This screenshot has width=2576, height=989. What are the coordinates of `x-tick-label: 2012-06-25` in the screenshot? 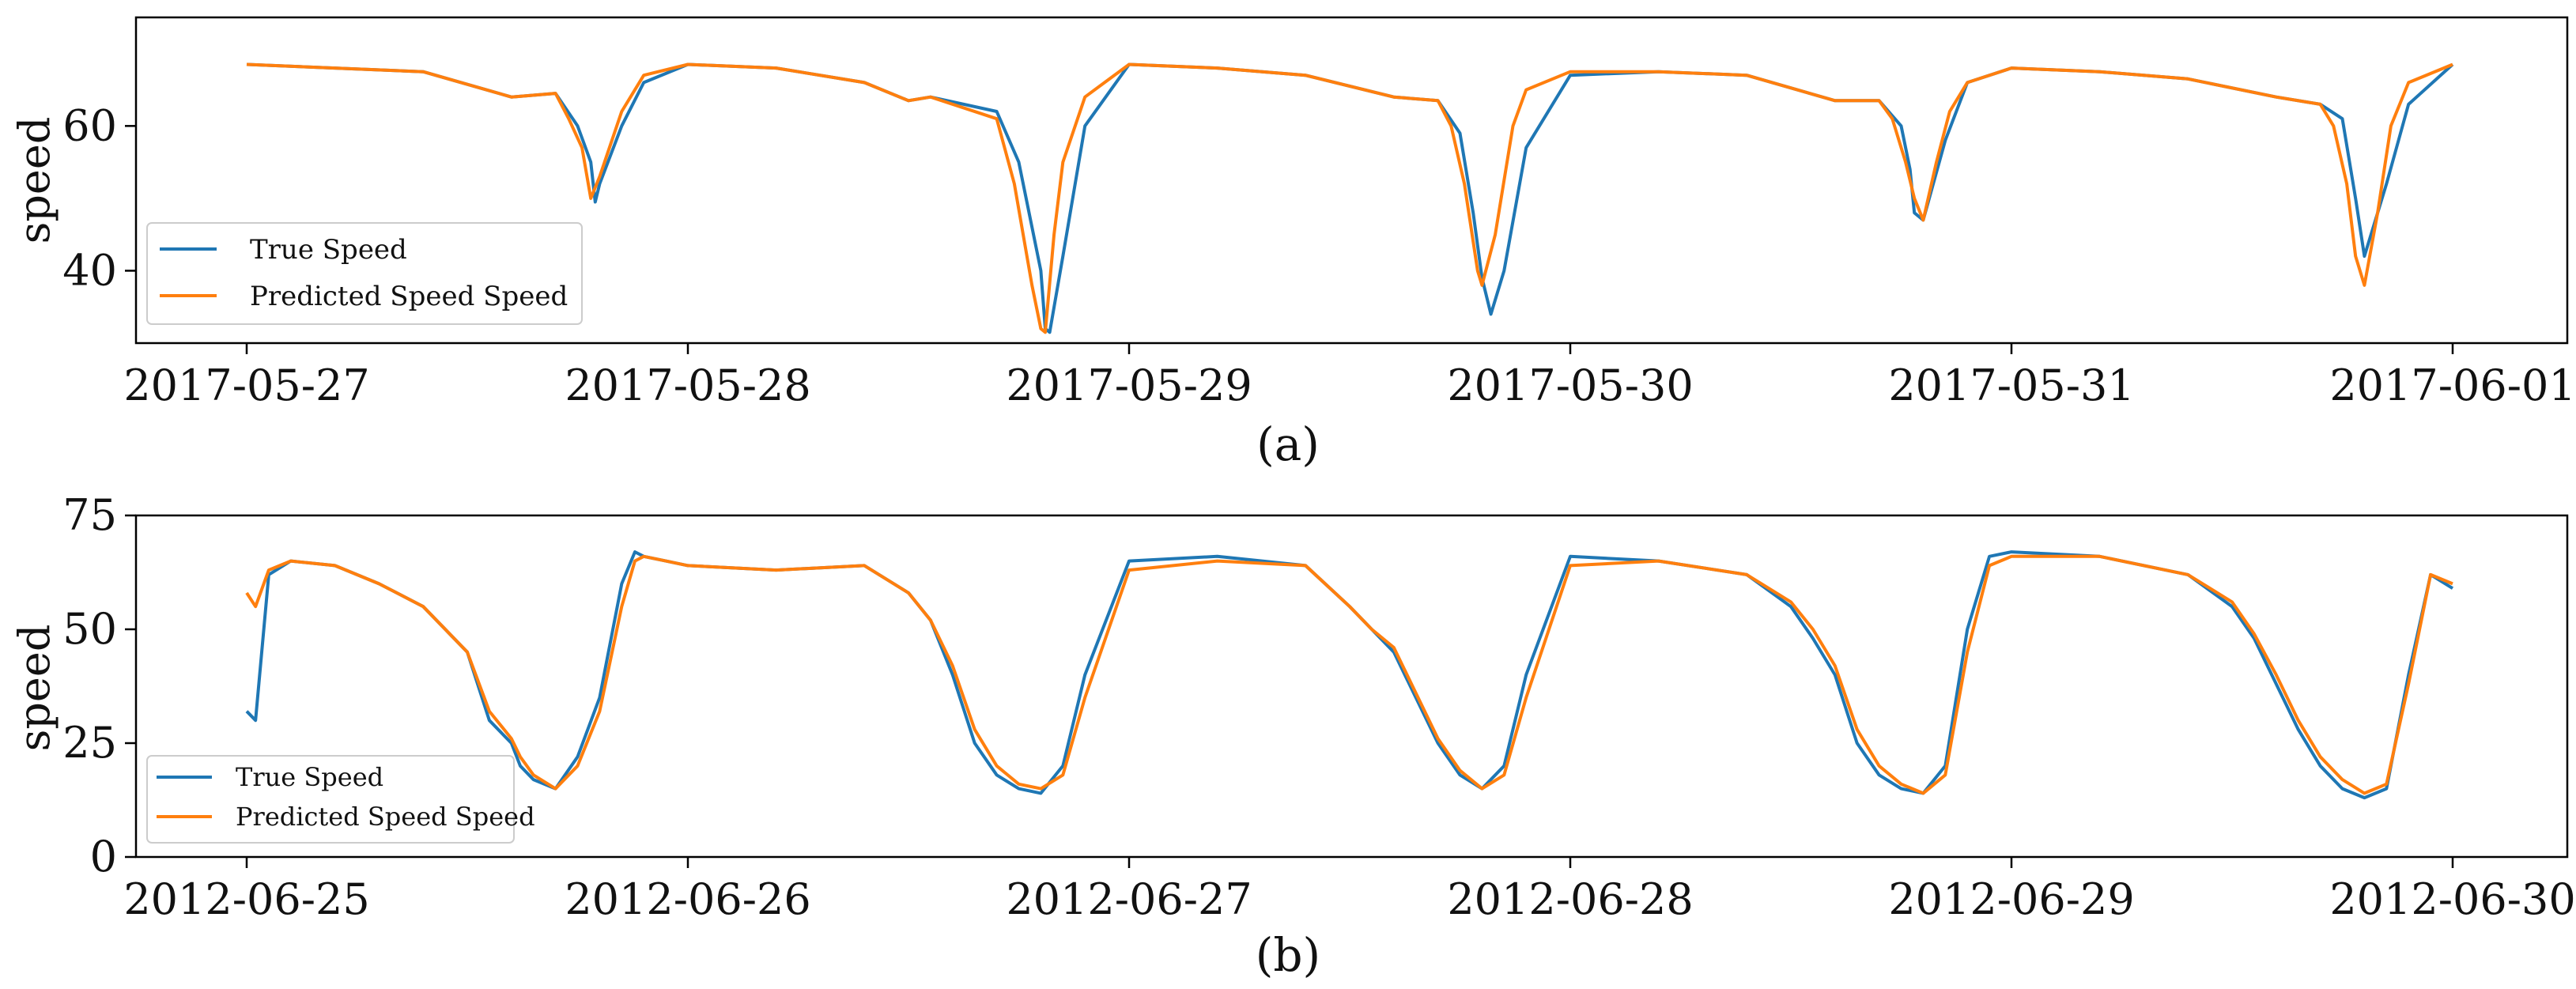 It's located at (246, 899).